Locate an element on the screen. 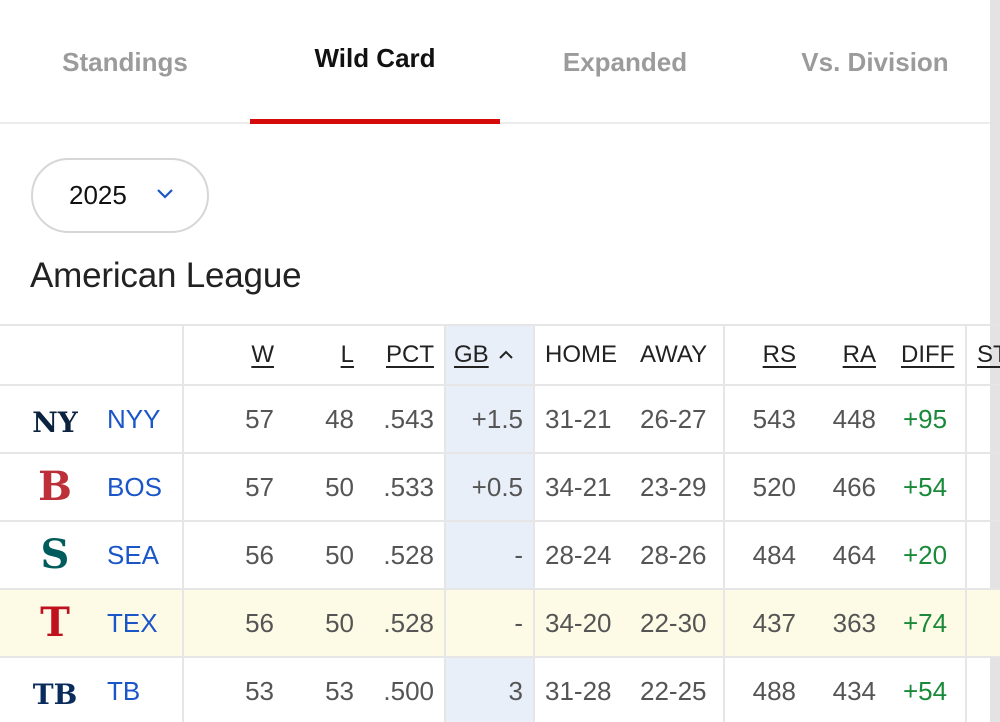 Image resolution: width=1000 pixels, height=722 pixels. svg-text: TB is located at coordinates (55, 694).